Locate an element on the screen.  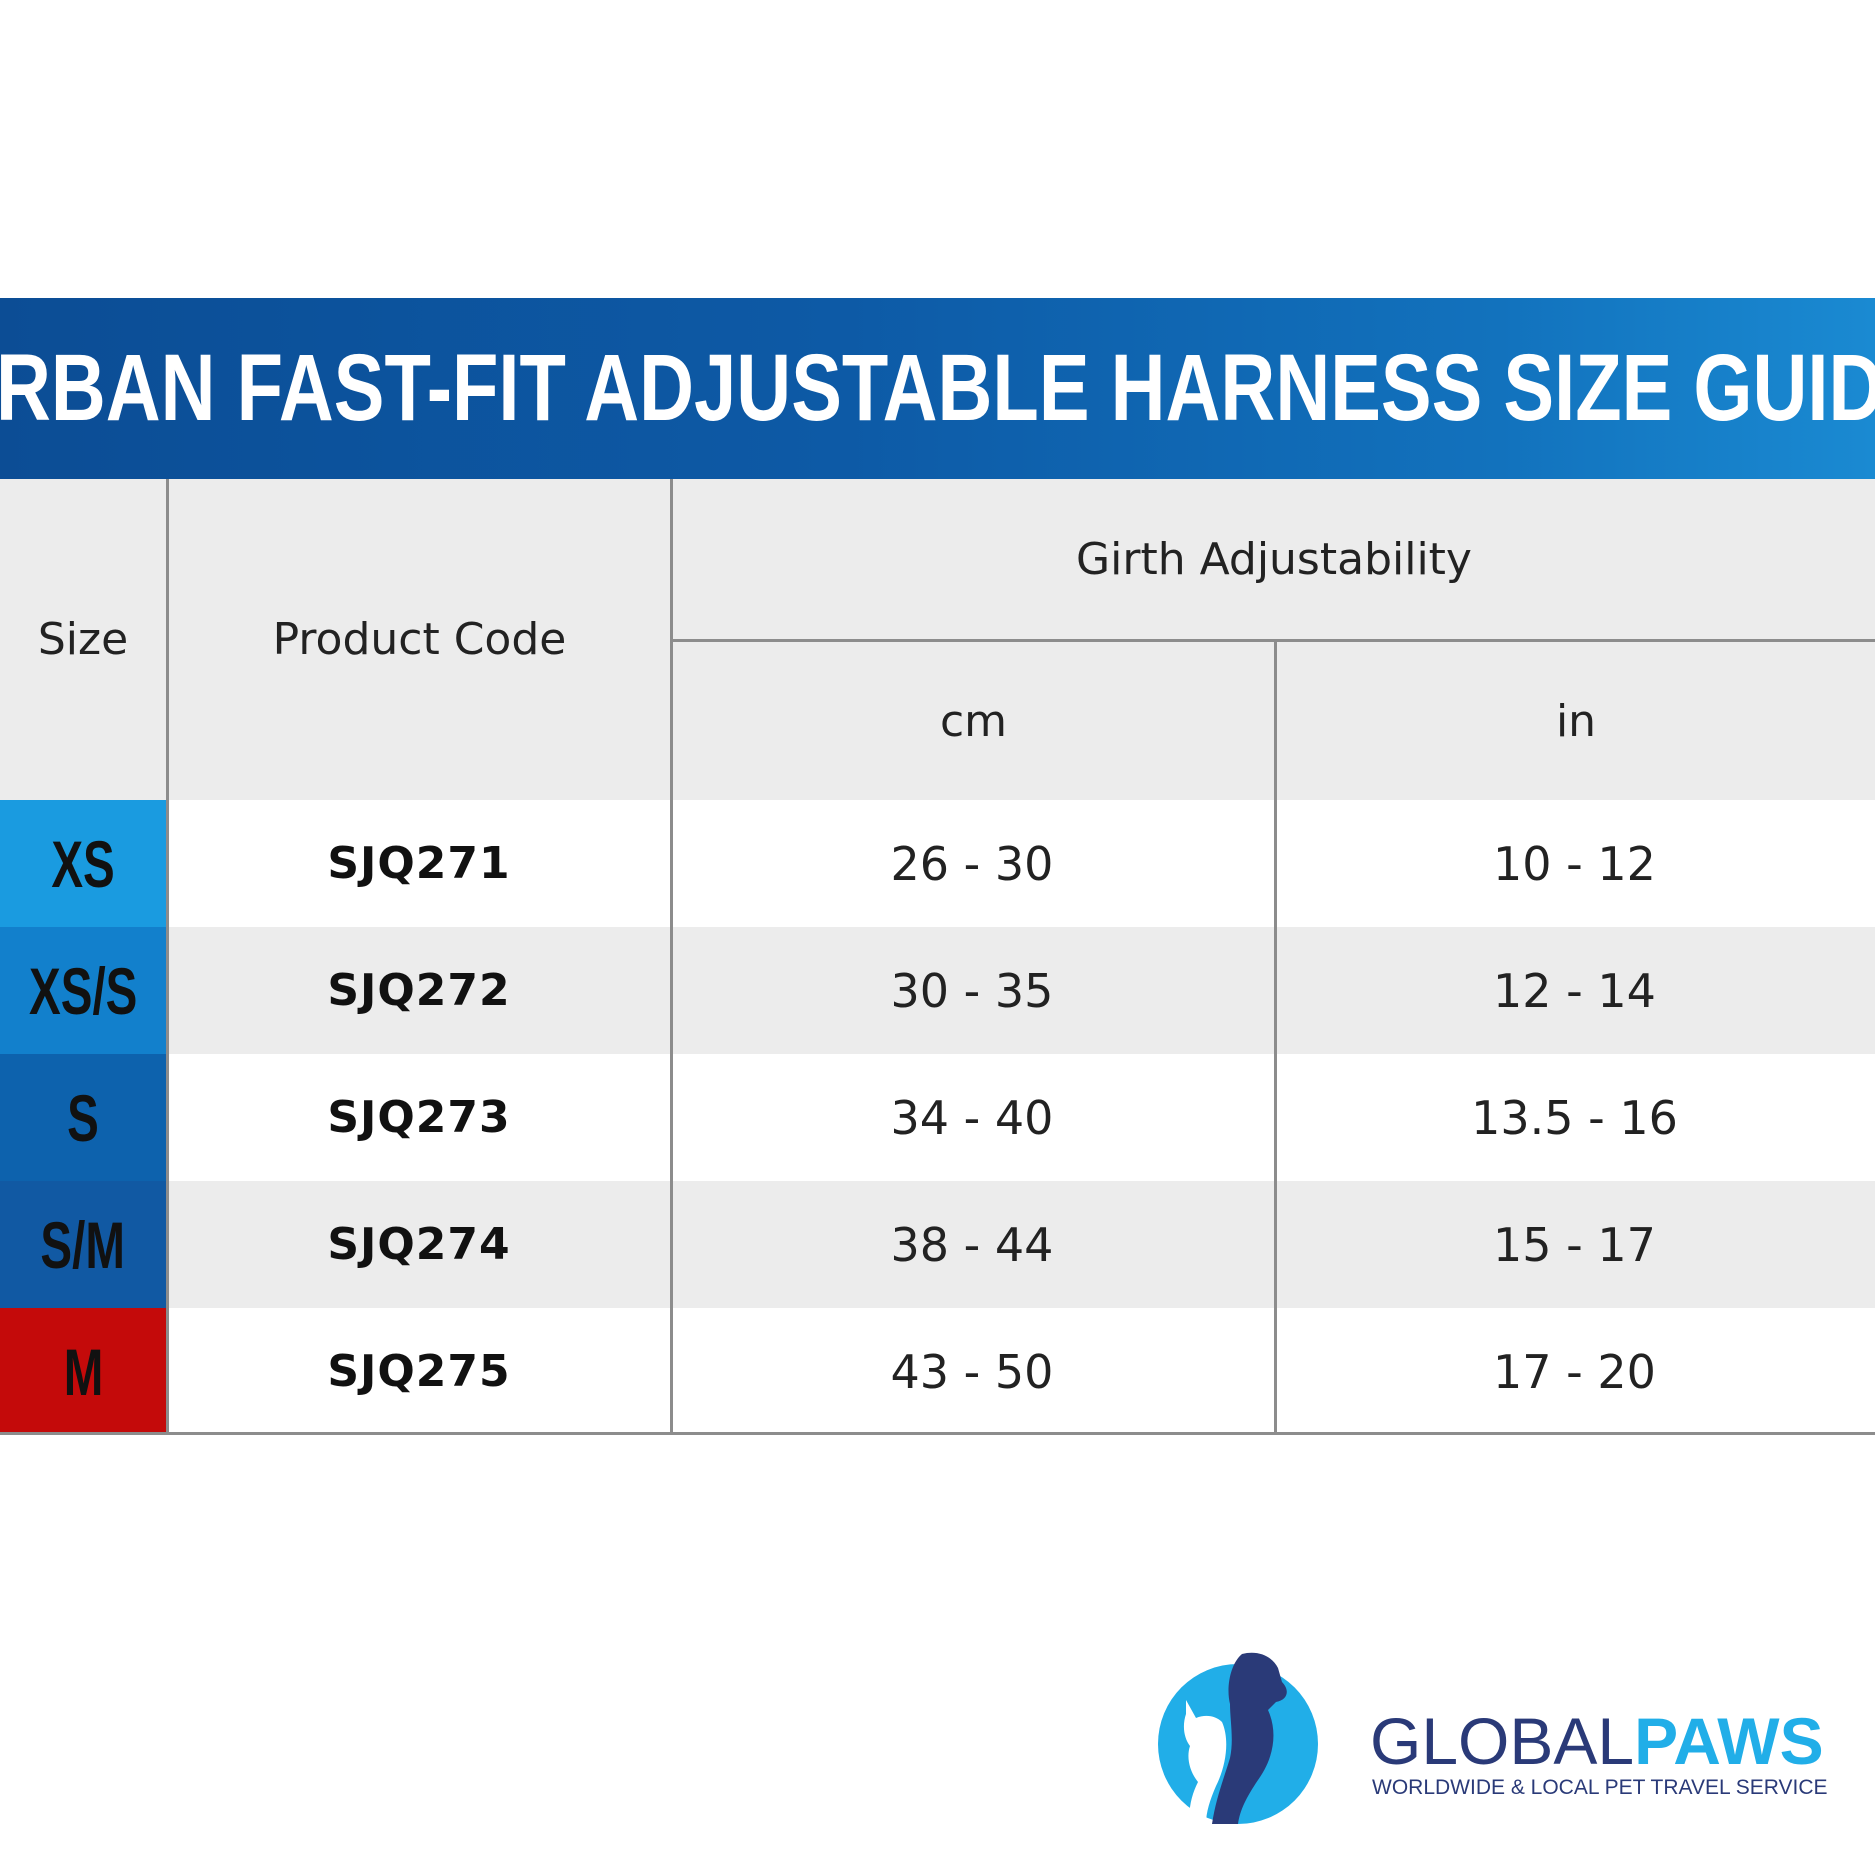
divider-code is located at coordinates (671, 957).